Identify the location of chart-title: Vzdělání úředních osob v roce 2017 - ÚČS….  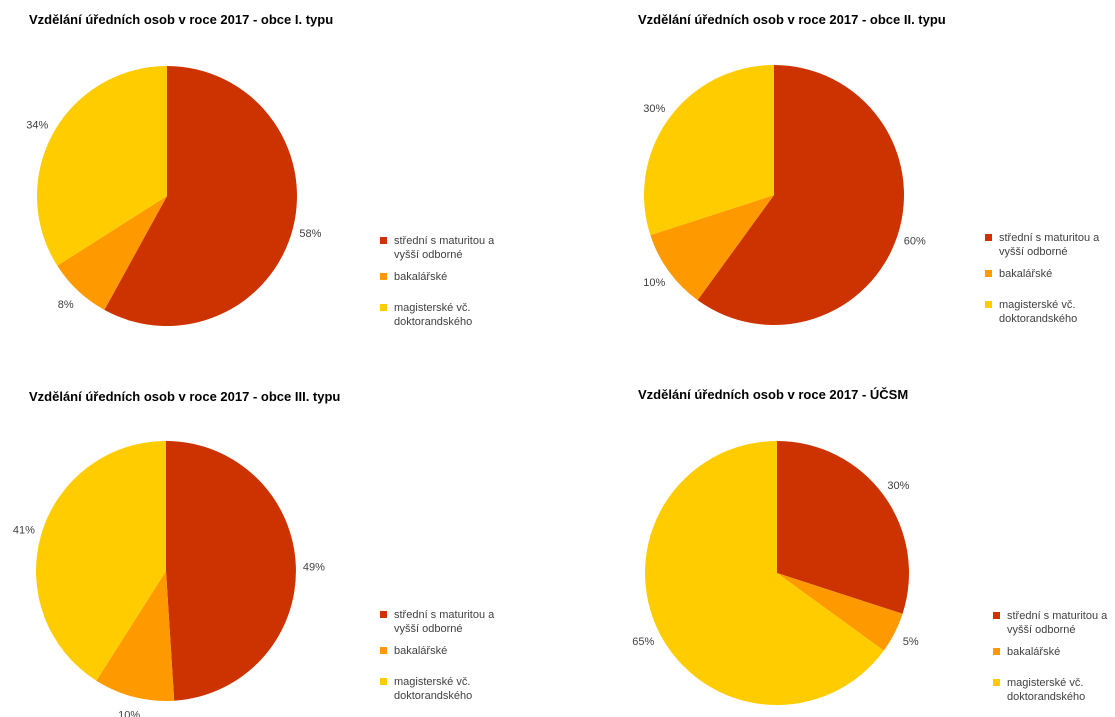
(773, 394).